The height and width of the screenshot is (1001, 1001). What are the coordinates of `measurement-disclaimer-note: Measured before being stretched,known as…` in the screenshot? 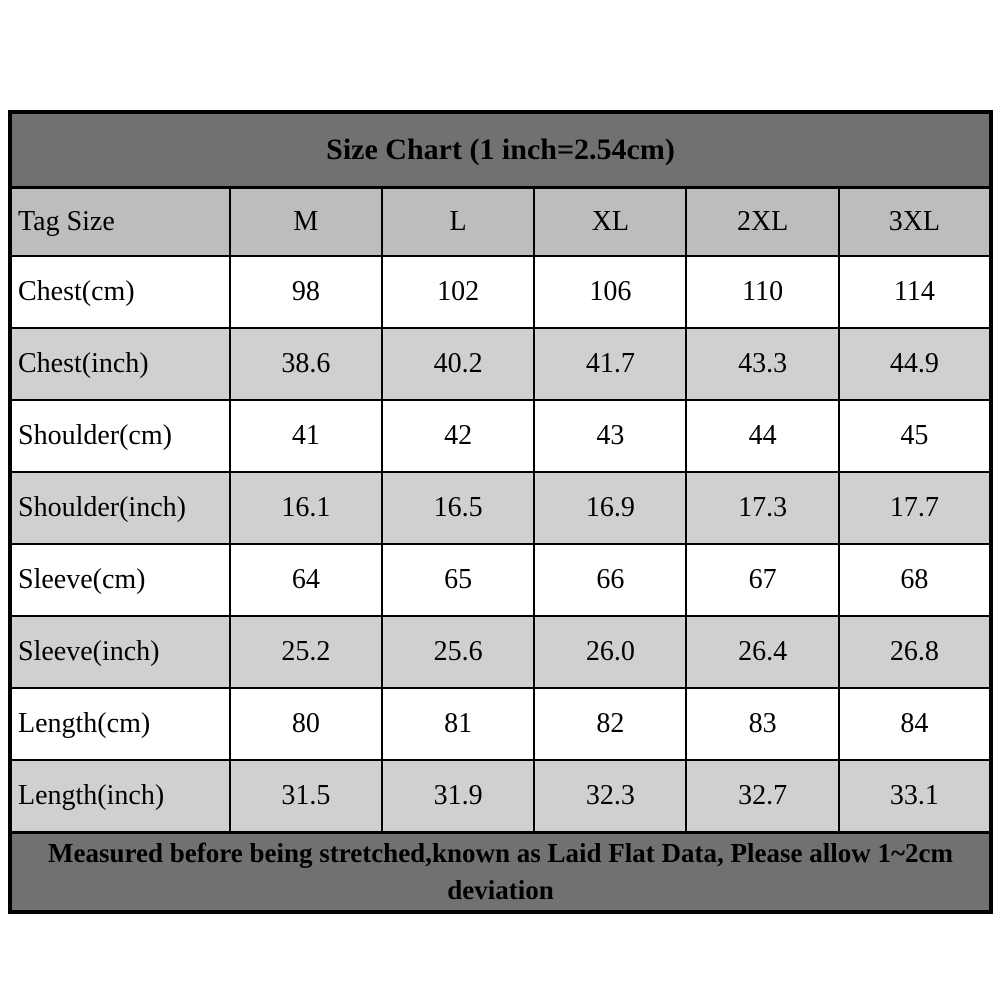 It's located at (500, 872).